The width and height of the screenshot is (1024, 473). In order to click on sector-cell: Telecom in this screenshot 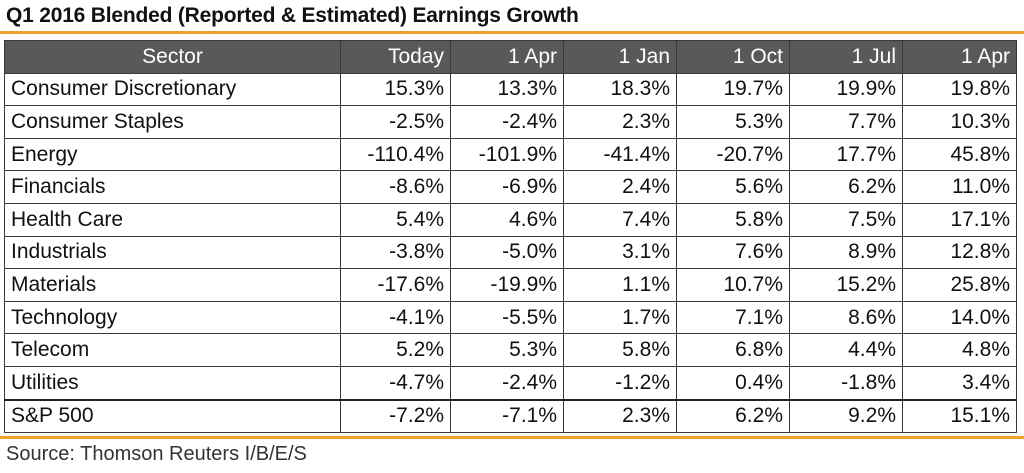, I will do `click(172, 350)`.